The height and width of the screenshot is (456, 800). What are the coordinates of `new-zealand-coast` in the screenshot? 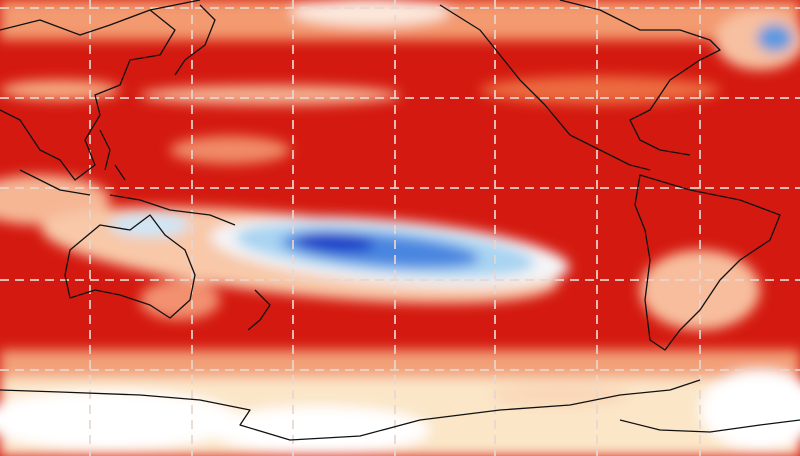 It's located at (259, 310).